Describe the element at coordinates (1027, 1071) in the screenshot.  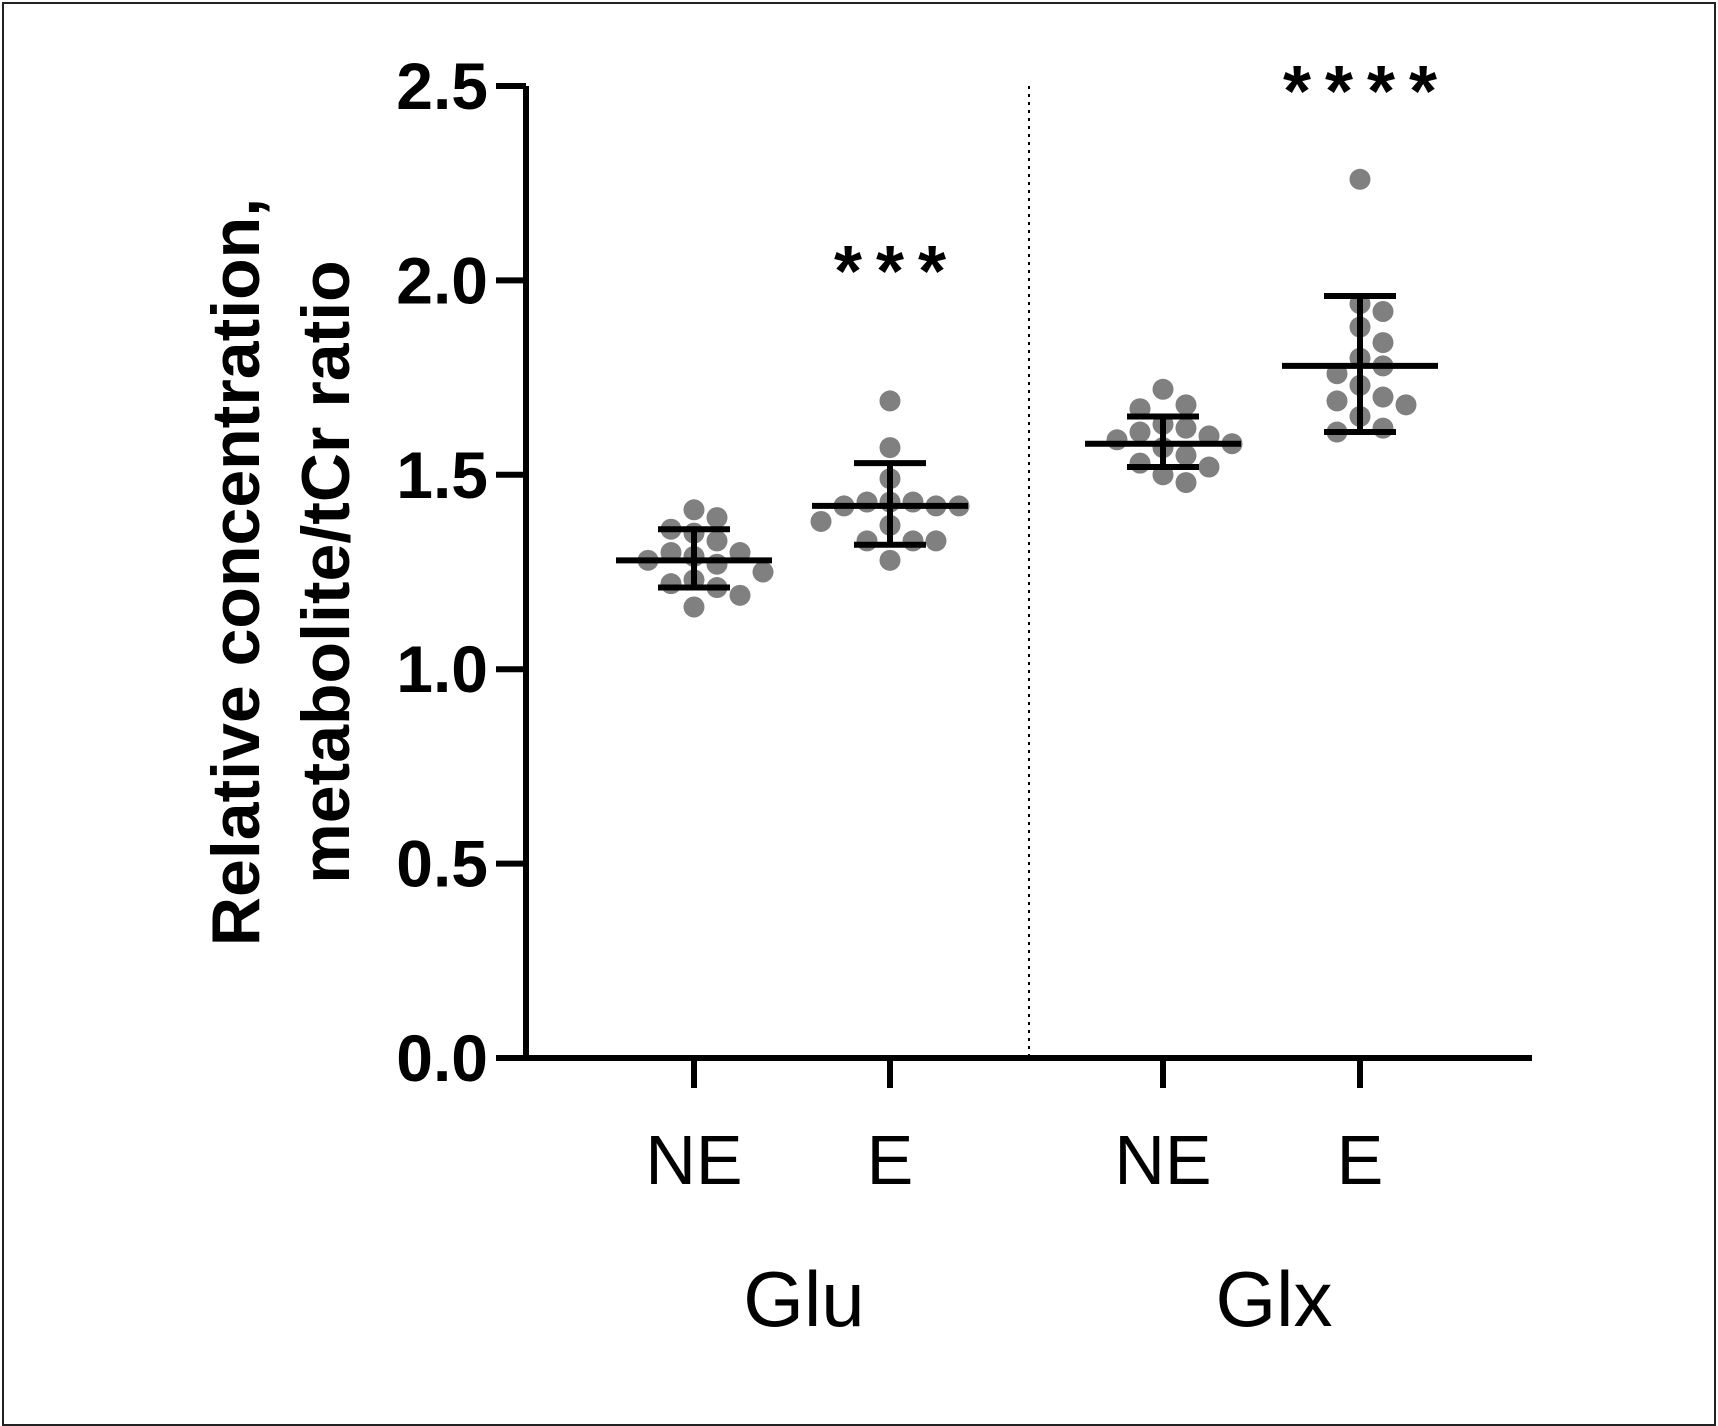
I see `x-axis` at that location.